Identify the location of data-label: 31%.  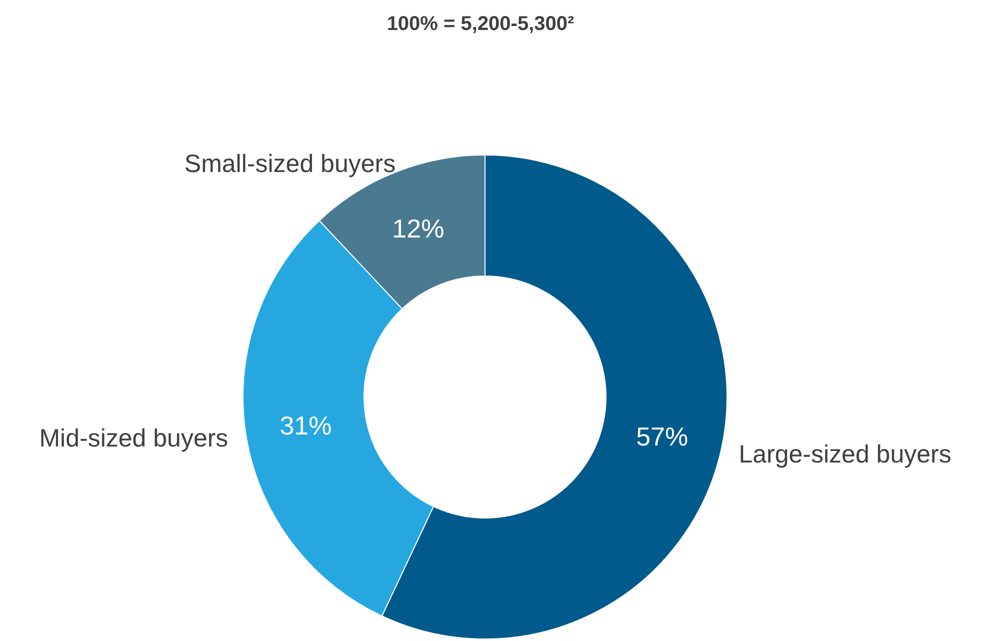
(306, 425).